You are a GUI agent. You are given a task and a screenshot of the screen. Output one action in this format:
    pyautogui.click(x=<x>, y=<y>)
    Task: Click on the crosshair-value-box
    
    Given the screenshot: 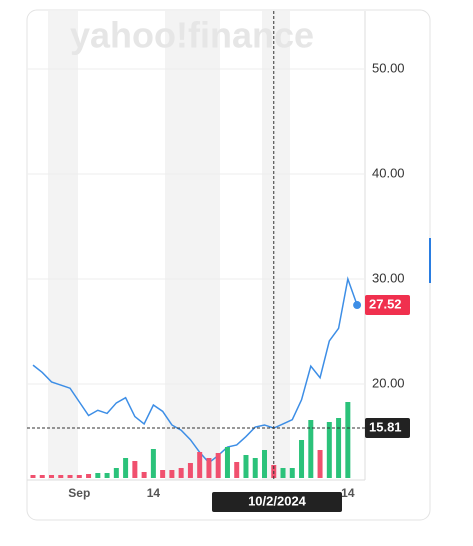 What is the action you would take?
    pyautogui.click(x=387, y=428)
    